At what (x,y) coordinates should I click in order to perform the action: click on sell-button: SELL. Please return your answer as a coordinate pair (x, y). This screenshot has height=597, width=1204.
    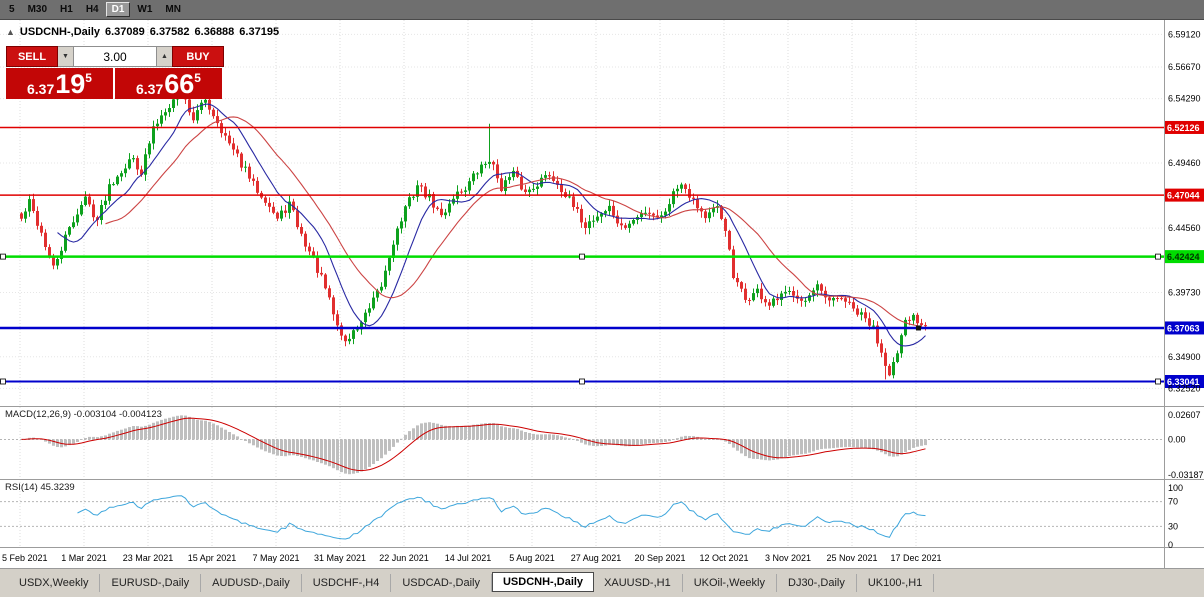
    Looking at the image, I should click on (32, 56).